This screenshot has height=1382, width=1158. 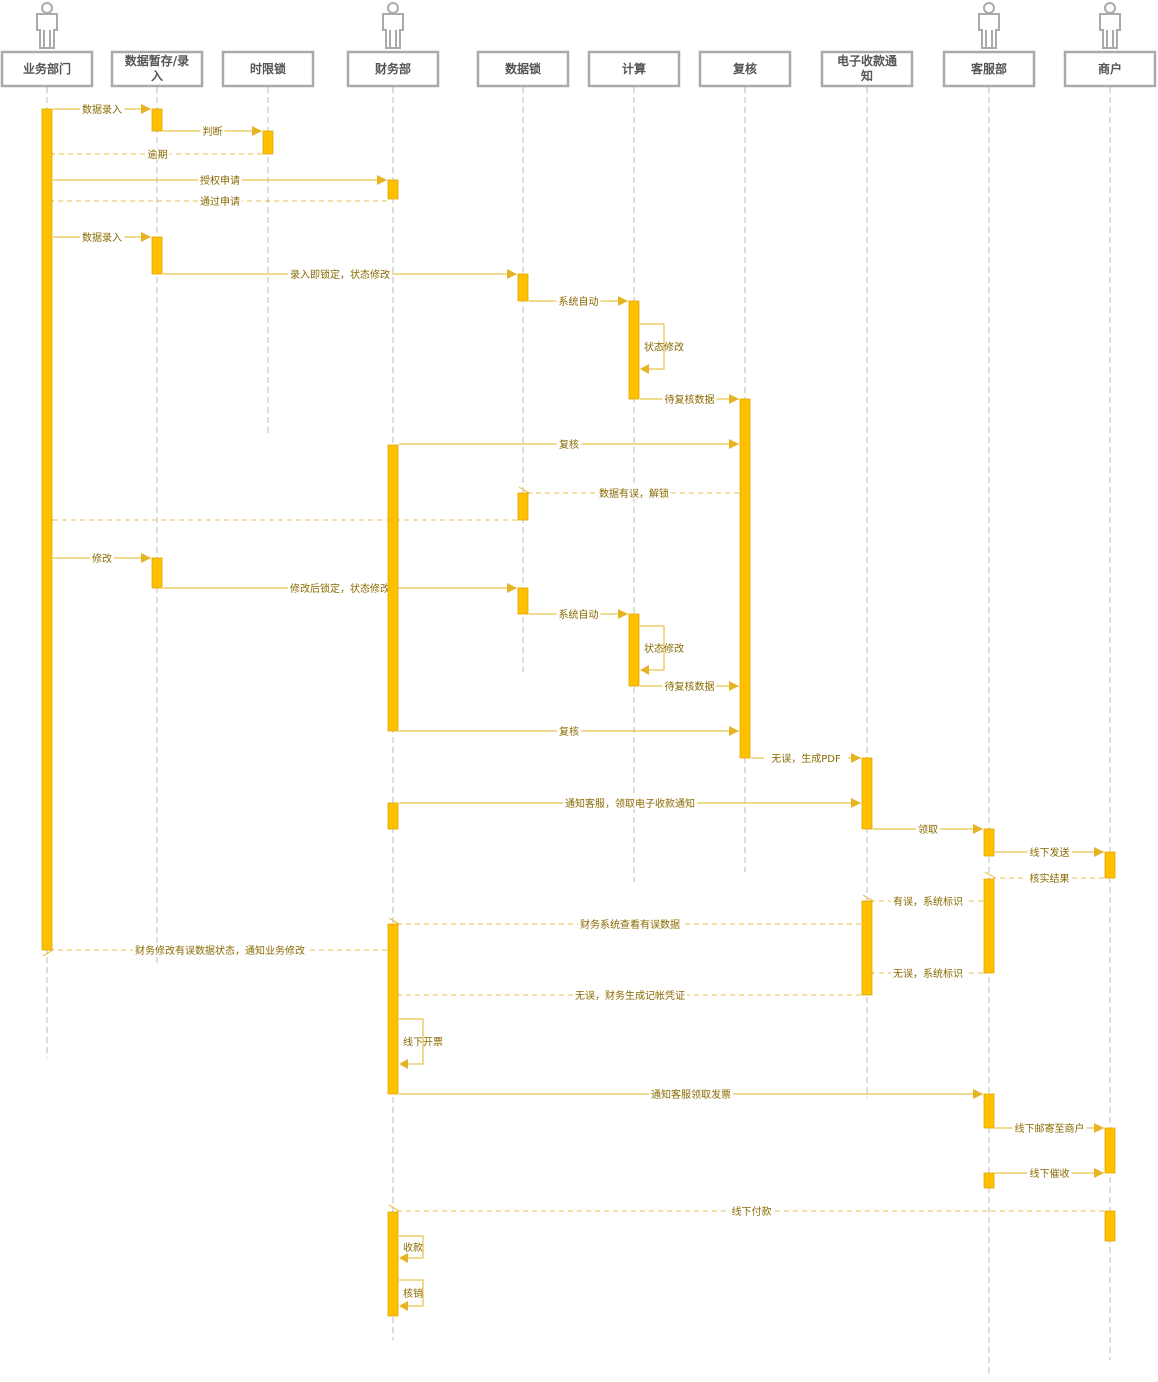 What do you see at coordinates (569, 444) in the screenshot?
I see `message-10: 复核` at bounding box center [569, 444].